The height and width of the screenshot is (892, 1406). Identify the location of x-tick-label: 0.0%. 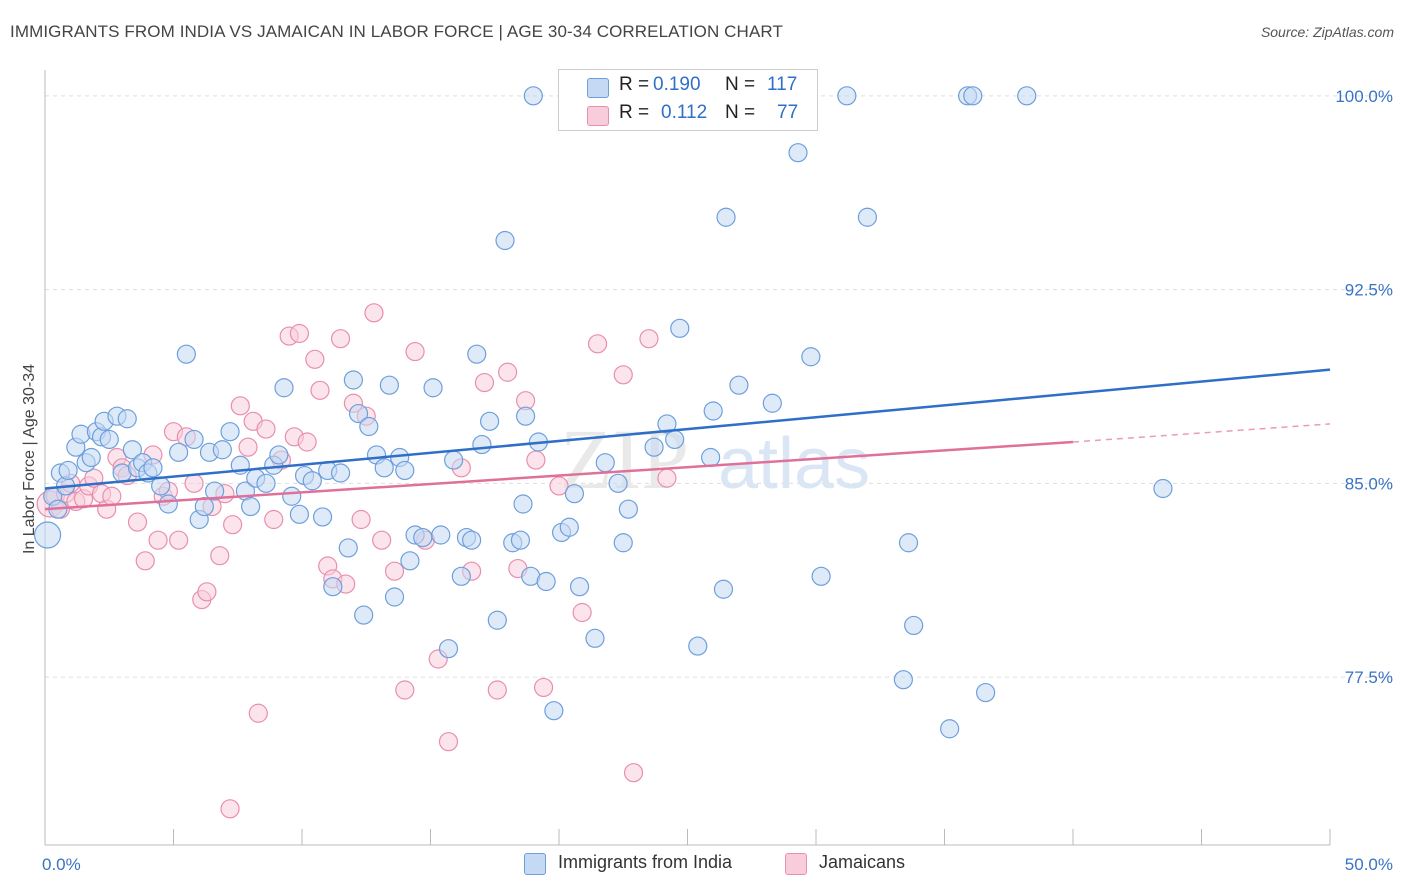
(61, 864).